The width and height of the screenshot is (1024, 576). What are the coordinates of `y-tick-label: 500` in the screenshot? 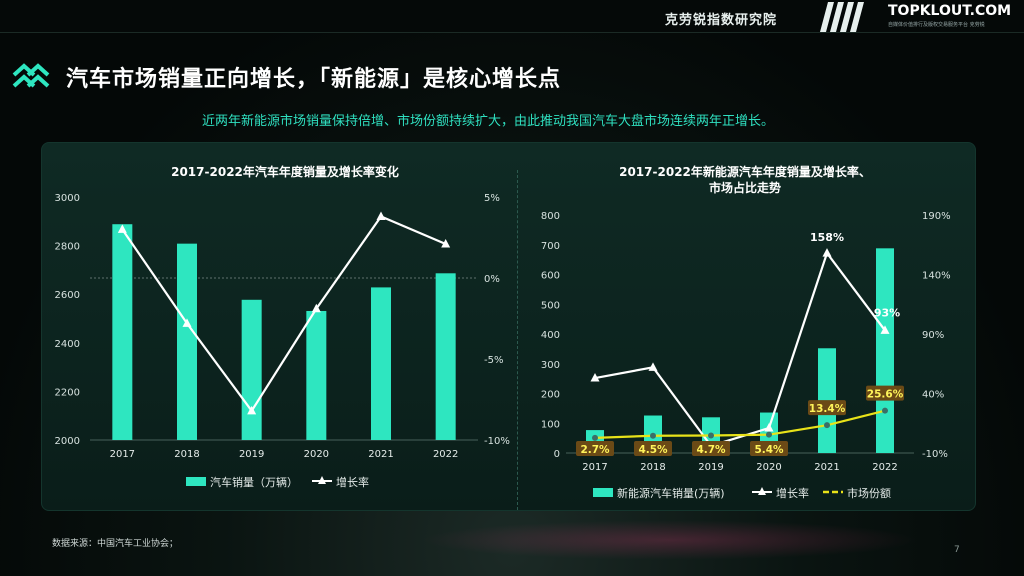 It's located at (550, 305).